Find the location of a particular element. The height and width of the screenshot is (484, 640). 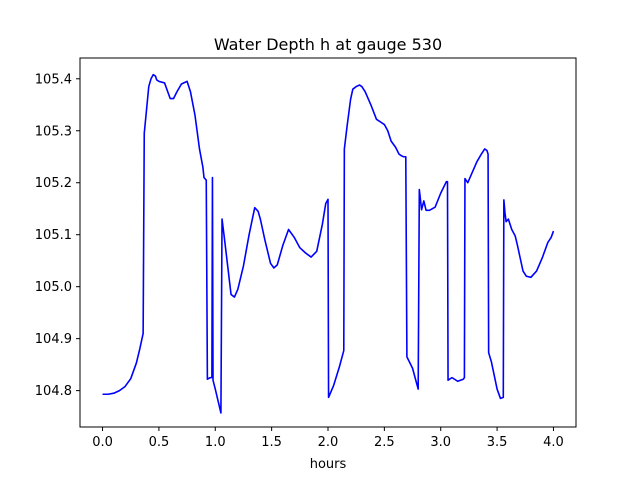

y-tick-label: 105.2 is located at coordinates (53, 183).